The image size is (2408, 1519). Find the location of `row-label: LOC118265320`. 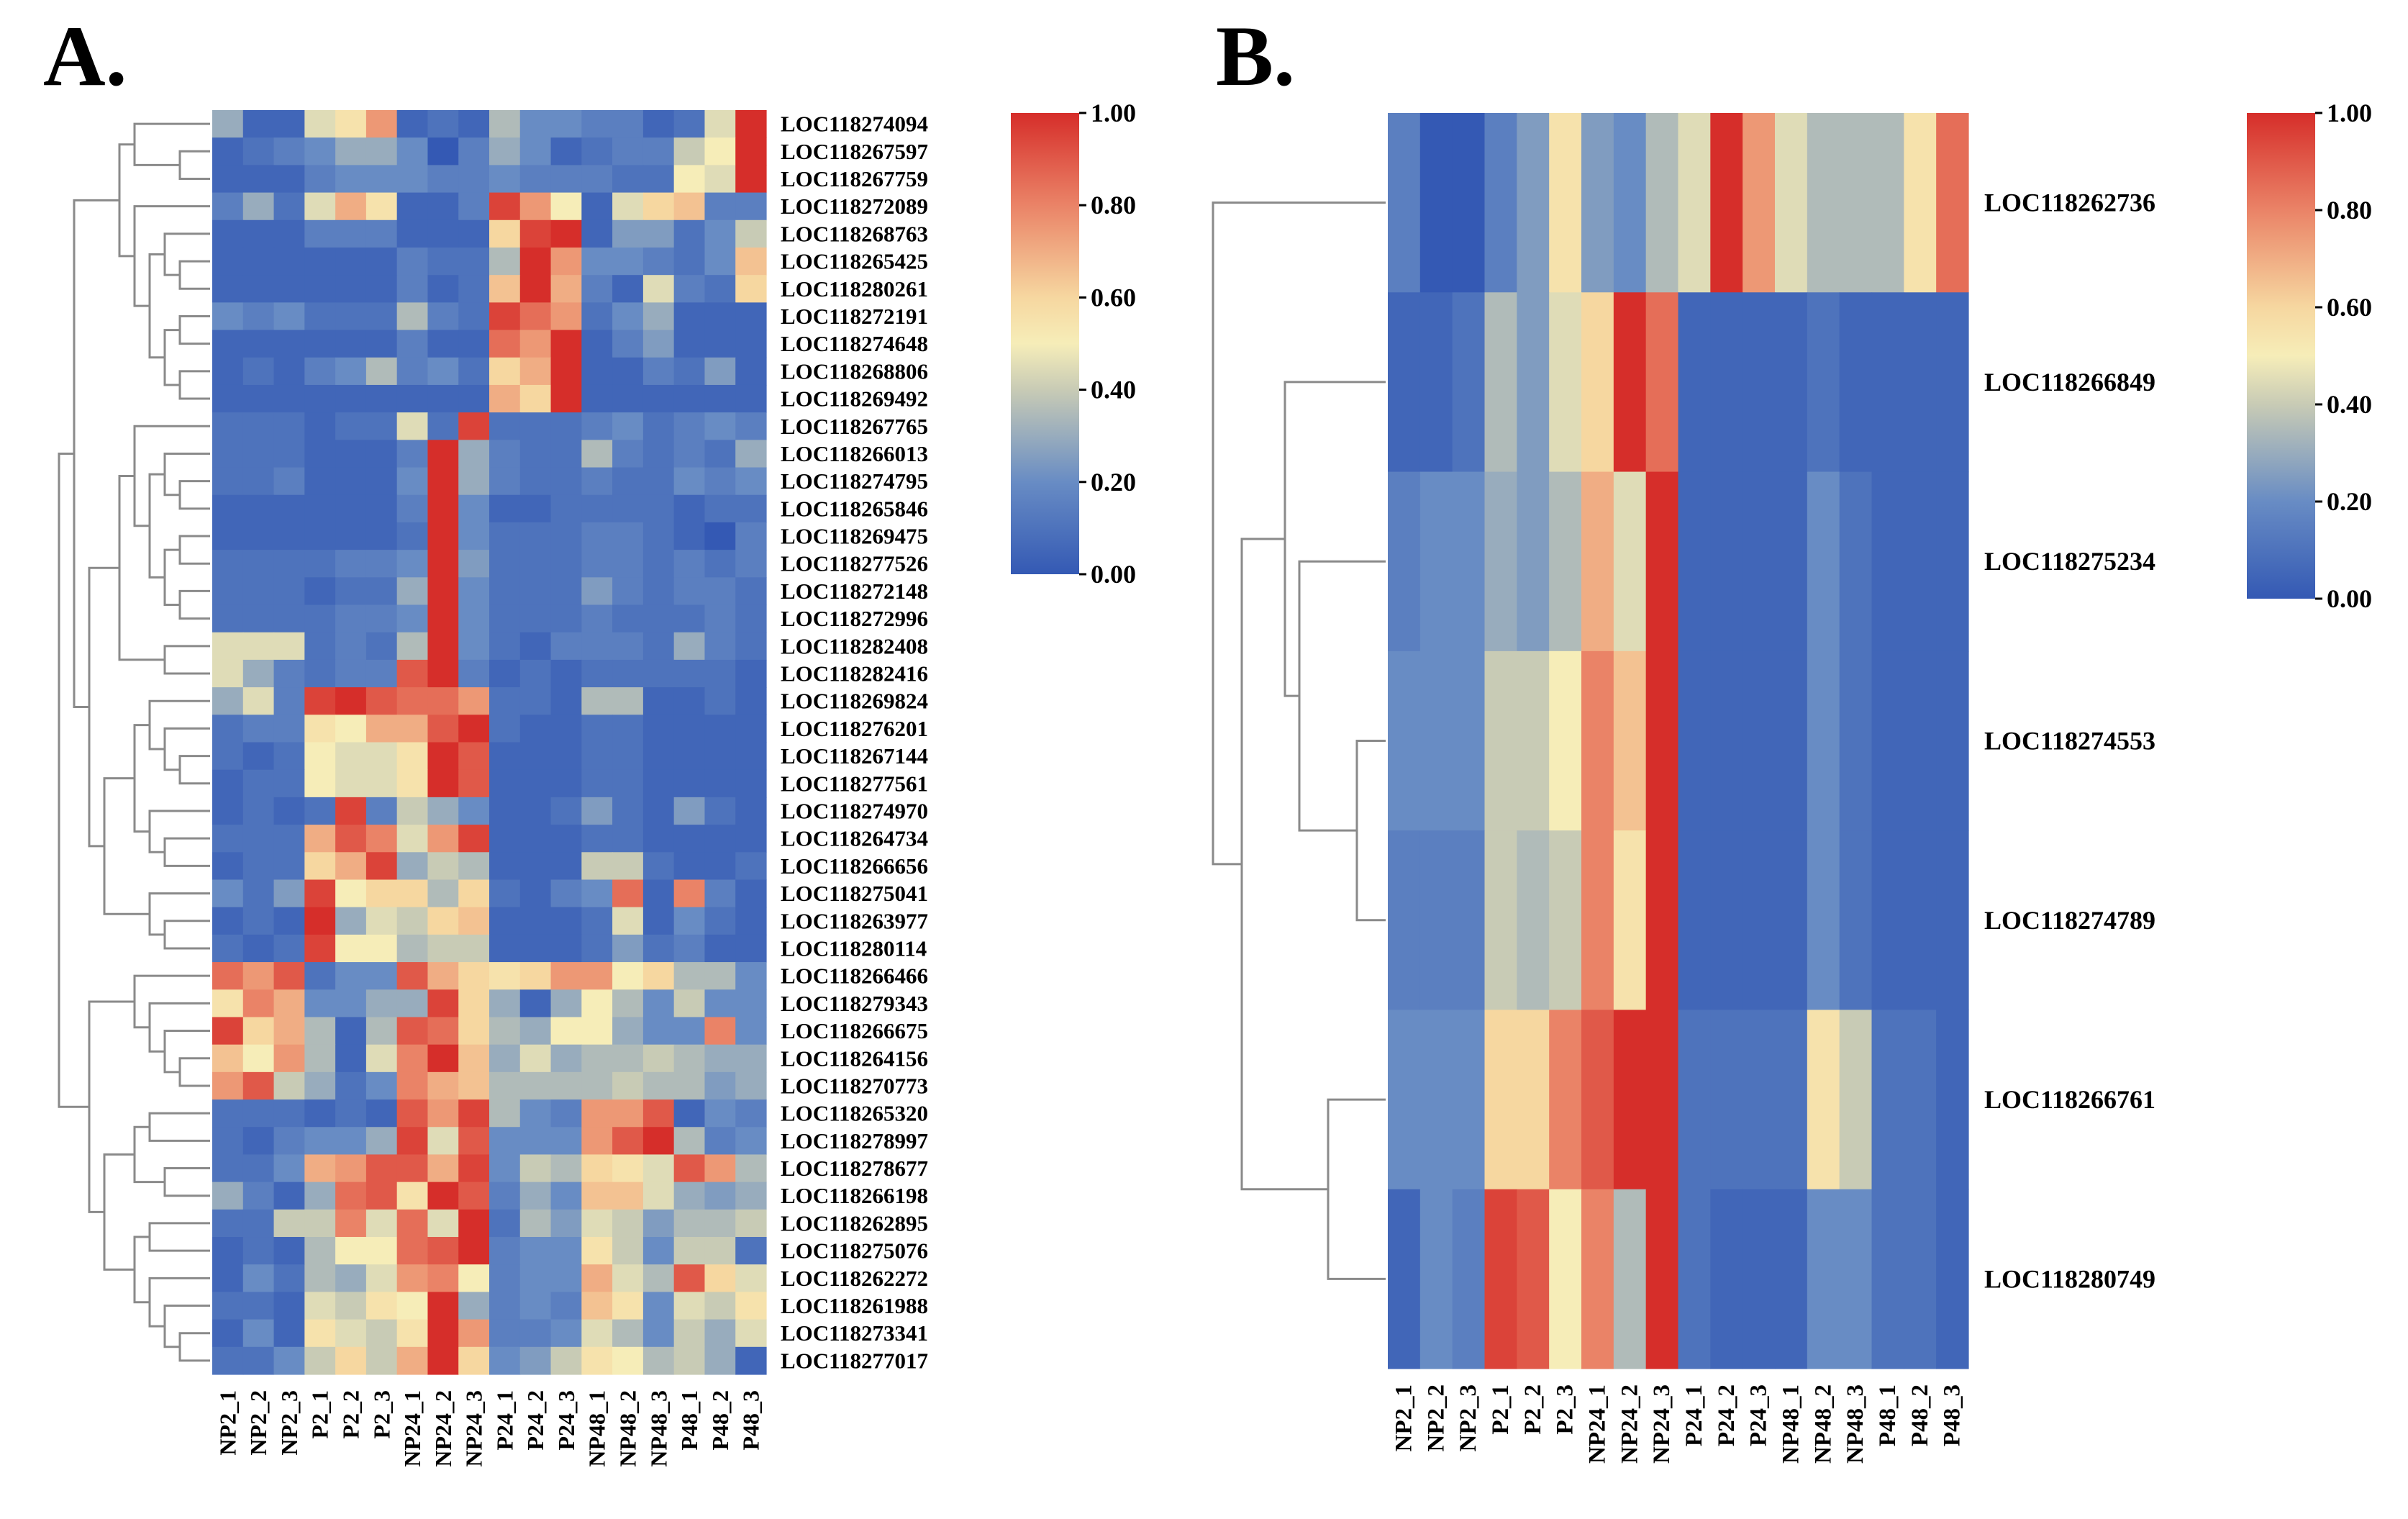

row-label: LOC118265320 is located at coordinates (854, 1113).